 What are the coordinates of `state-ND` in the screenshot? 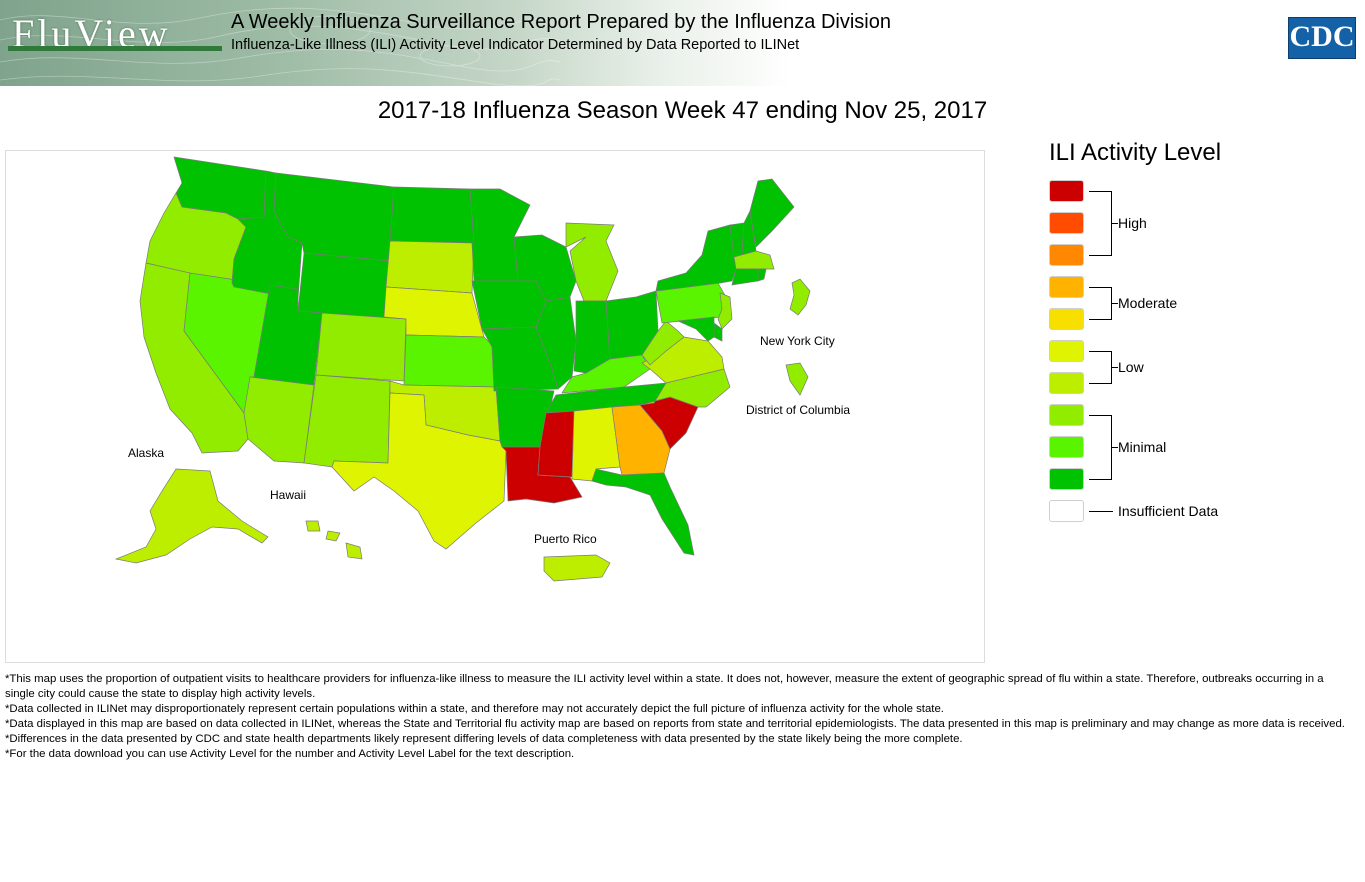 It's located at (432, 215).